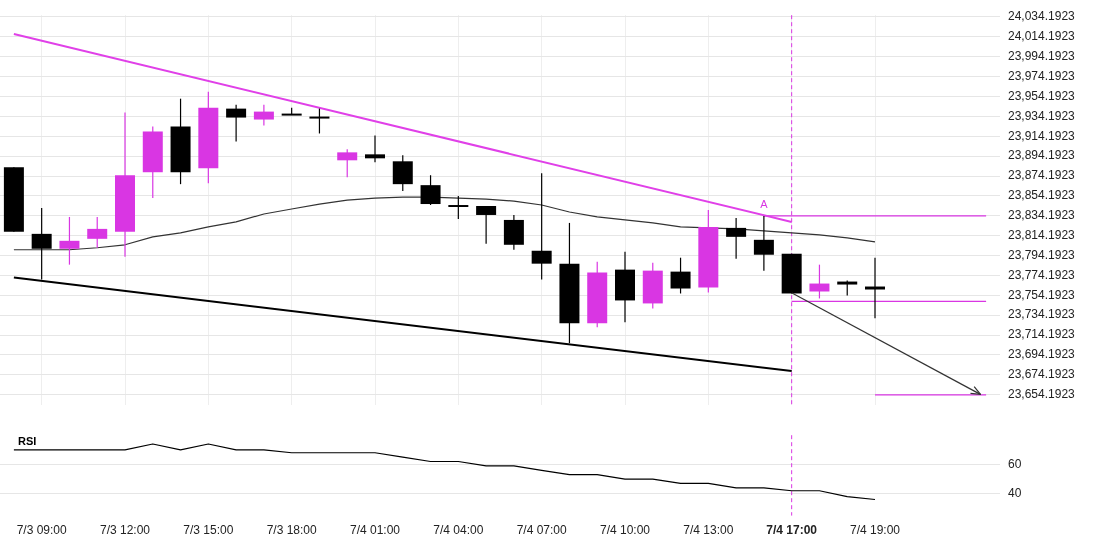 This screenshot has width=1110, height=550. What do you see at coordinates (1042, 334) in the screenshot?
I see `y-tick-label: 23,714.1923` at bounding box center [1042, 334].